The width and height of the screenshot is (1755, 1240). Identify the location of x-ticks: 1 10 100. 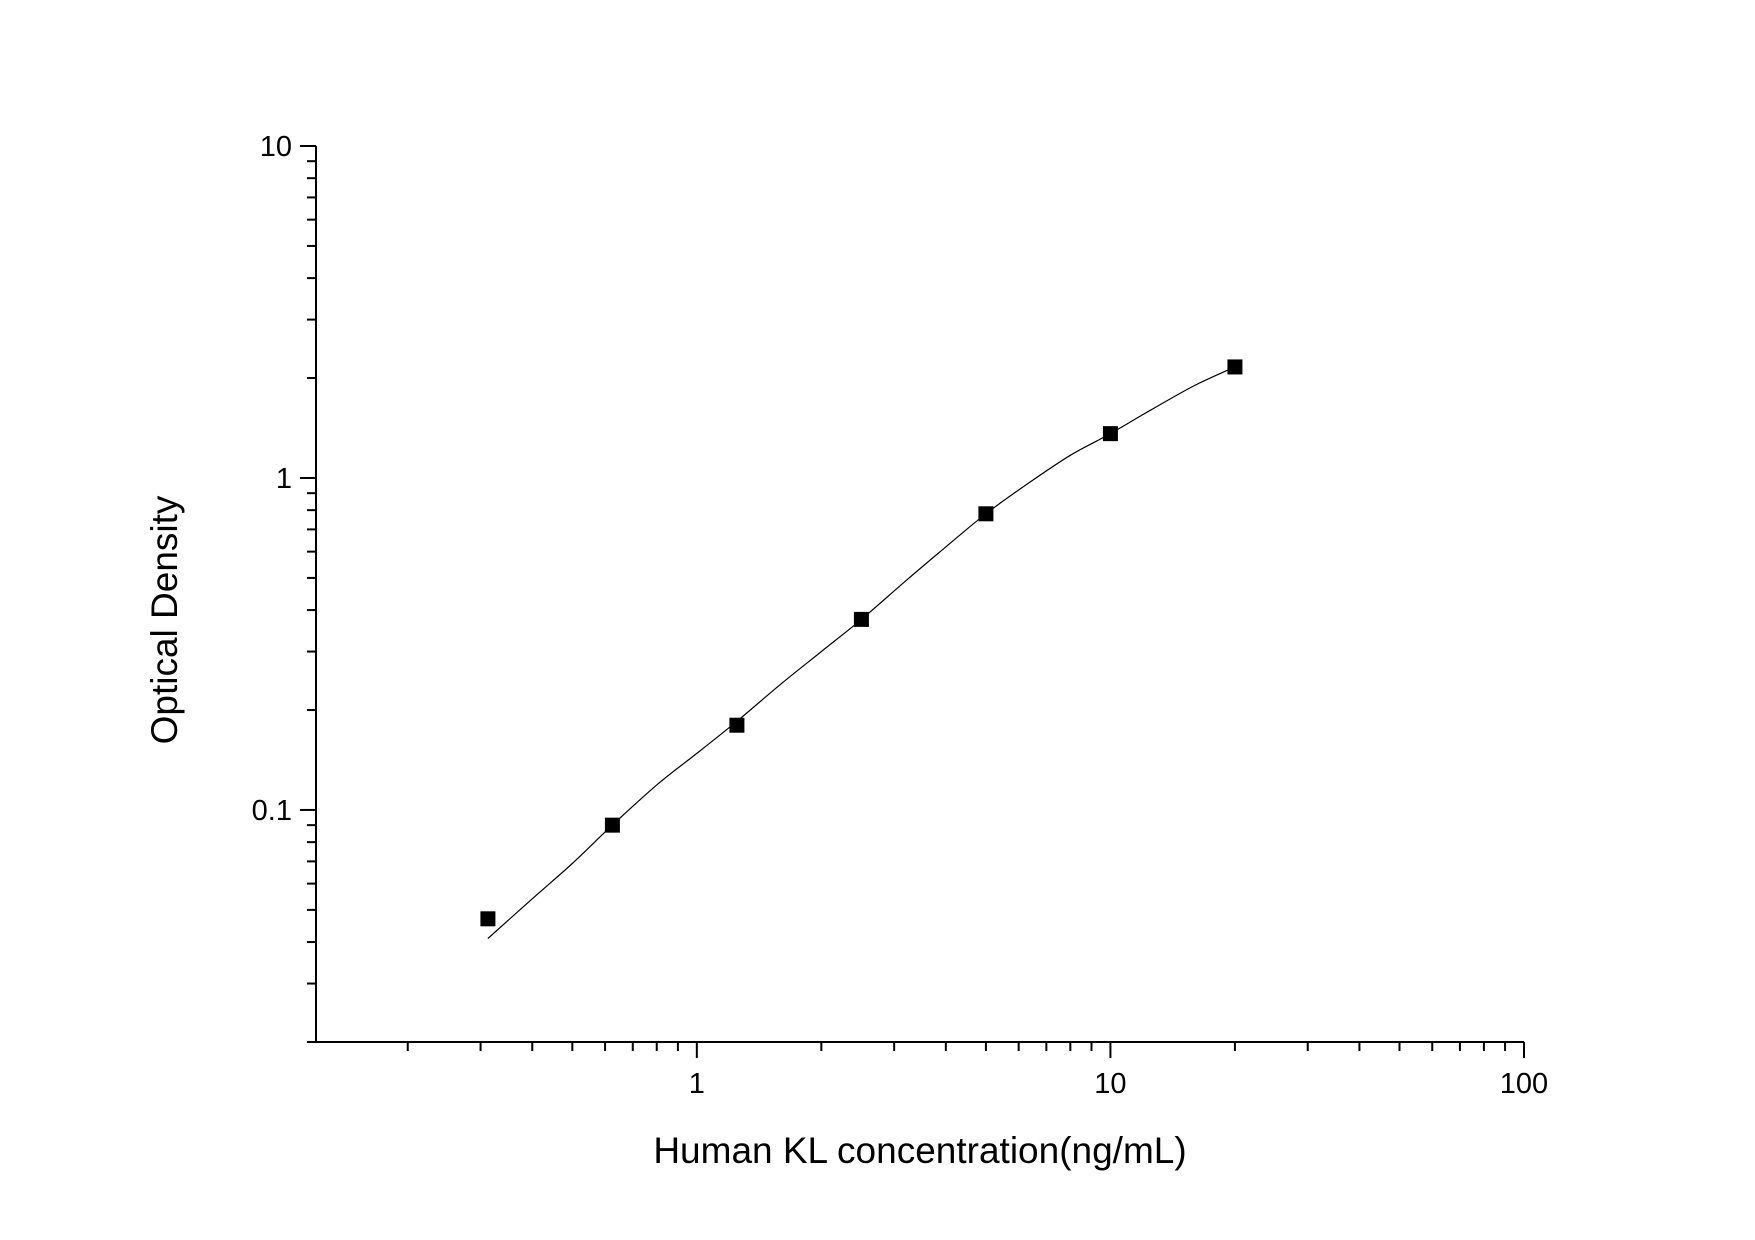
(977, 1071).